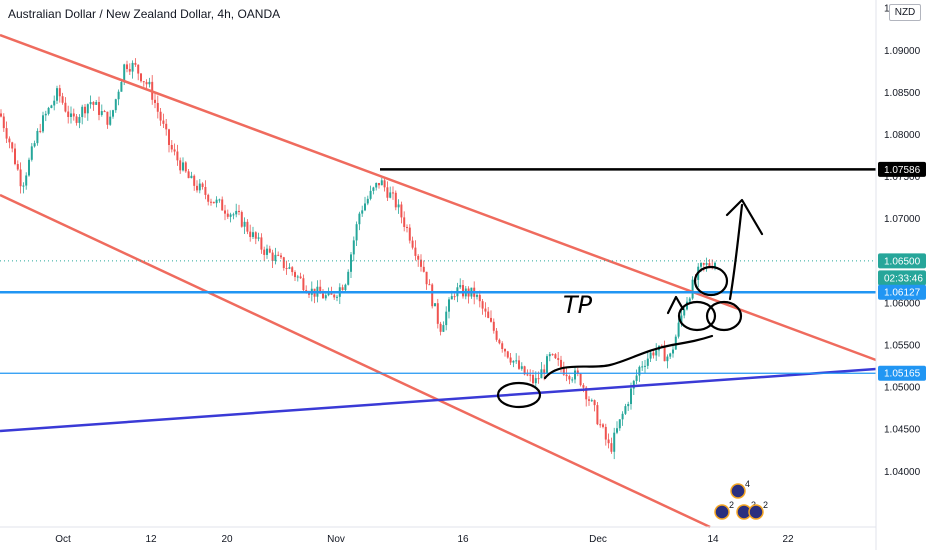 The image size is (932, 555). Describe the element at coordinates (902, 292) in the screenshot. I see `mid-price-tag-box` at that location.